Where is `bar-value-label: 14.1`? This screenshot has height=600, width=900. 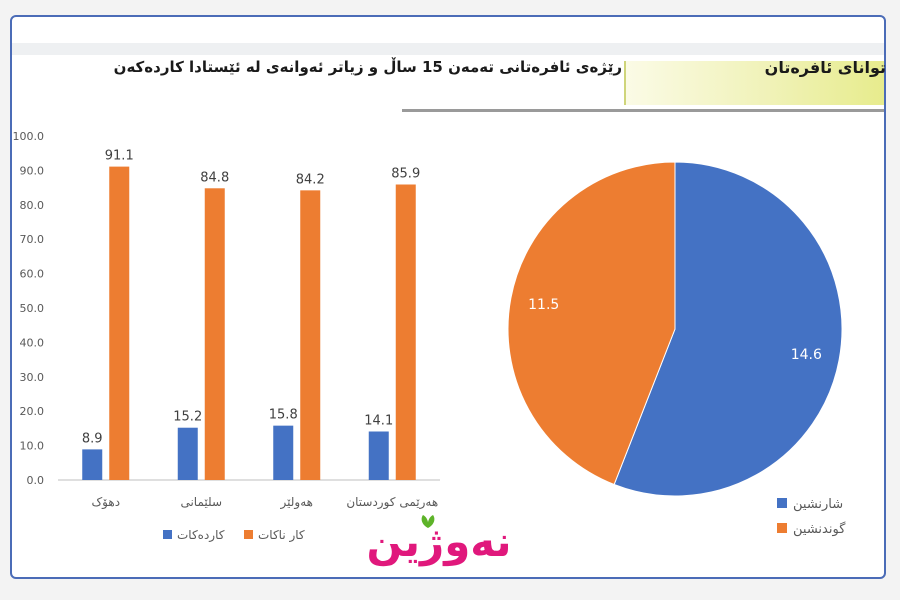
bar-value-label: 14.1 is located at coordinates (378, 420).